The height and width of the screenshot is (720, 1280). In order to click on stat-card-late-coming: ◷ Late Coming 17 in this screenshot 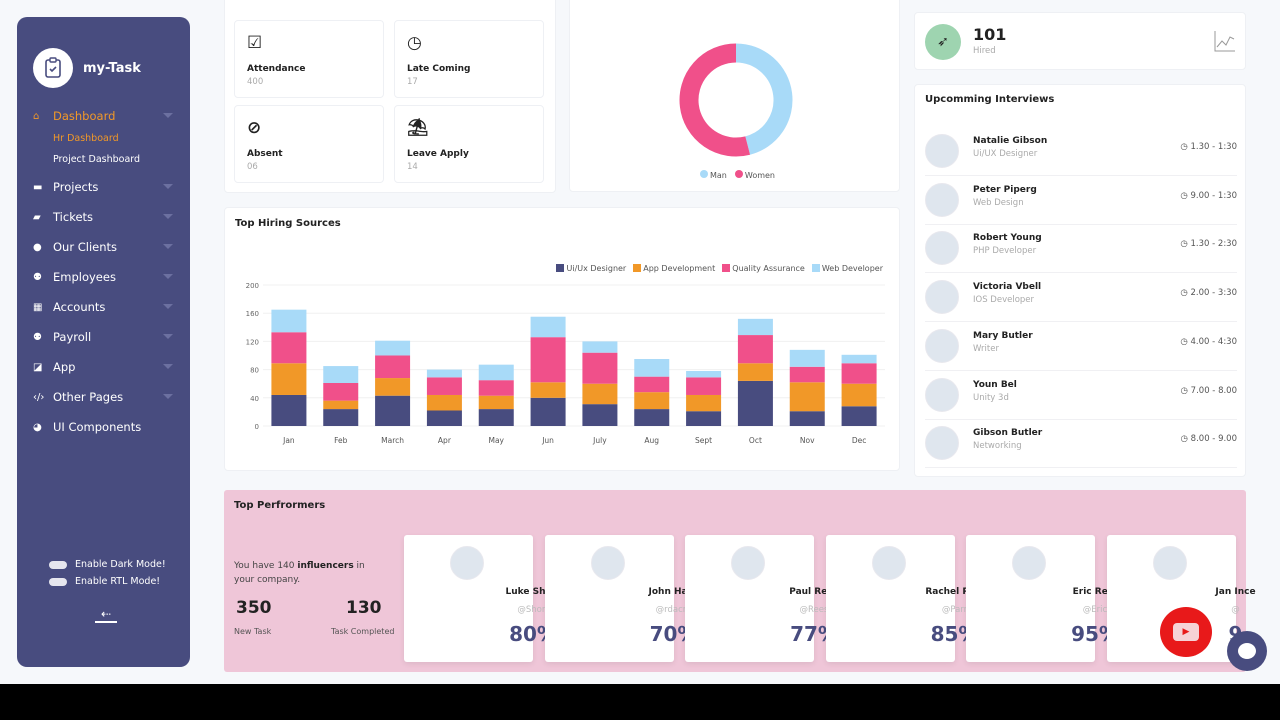, I will do `click(469, 59)`.